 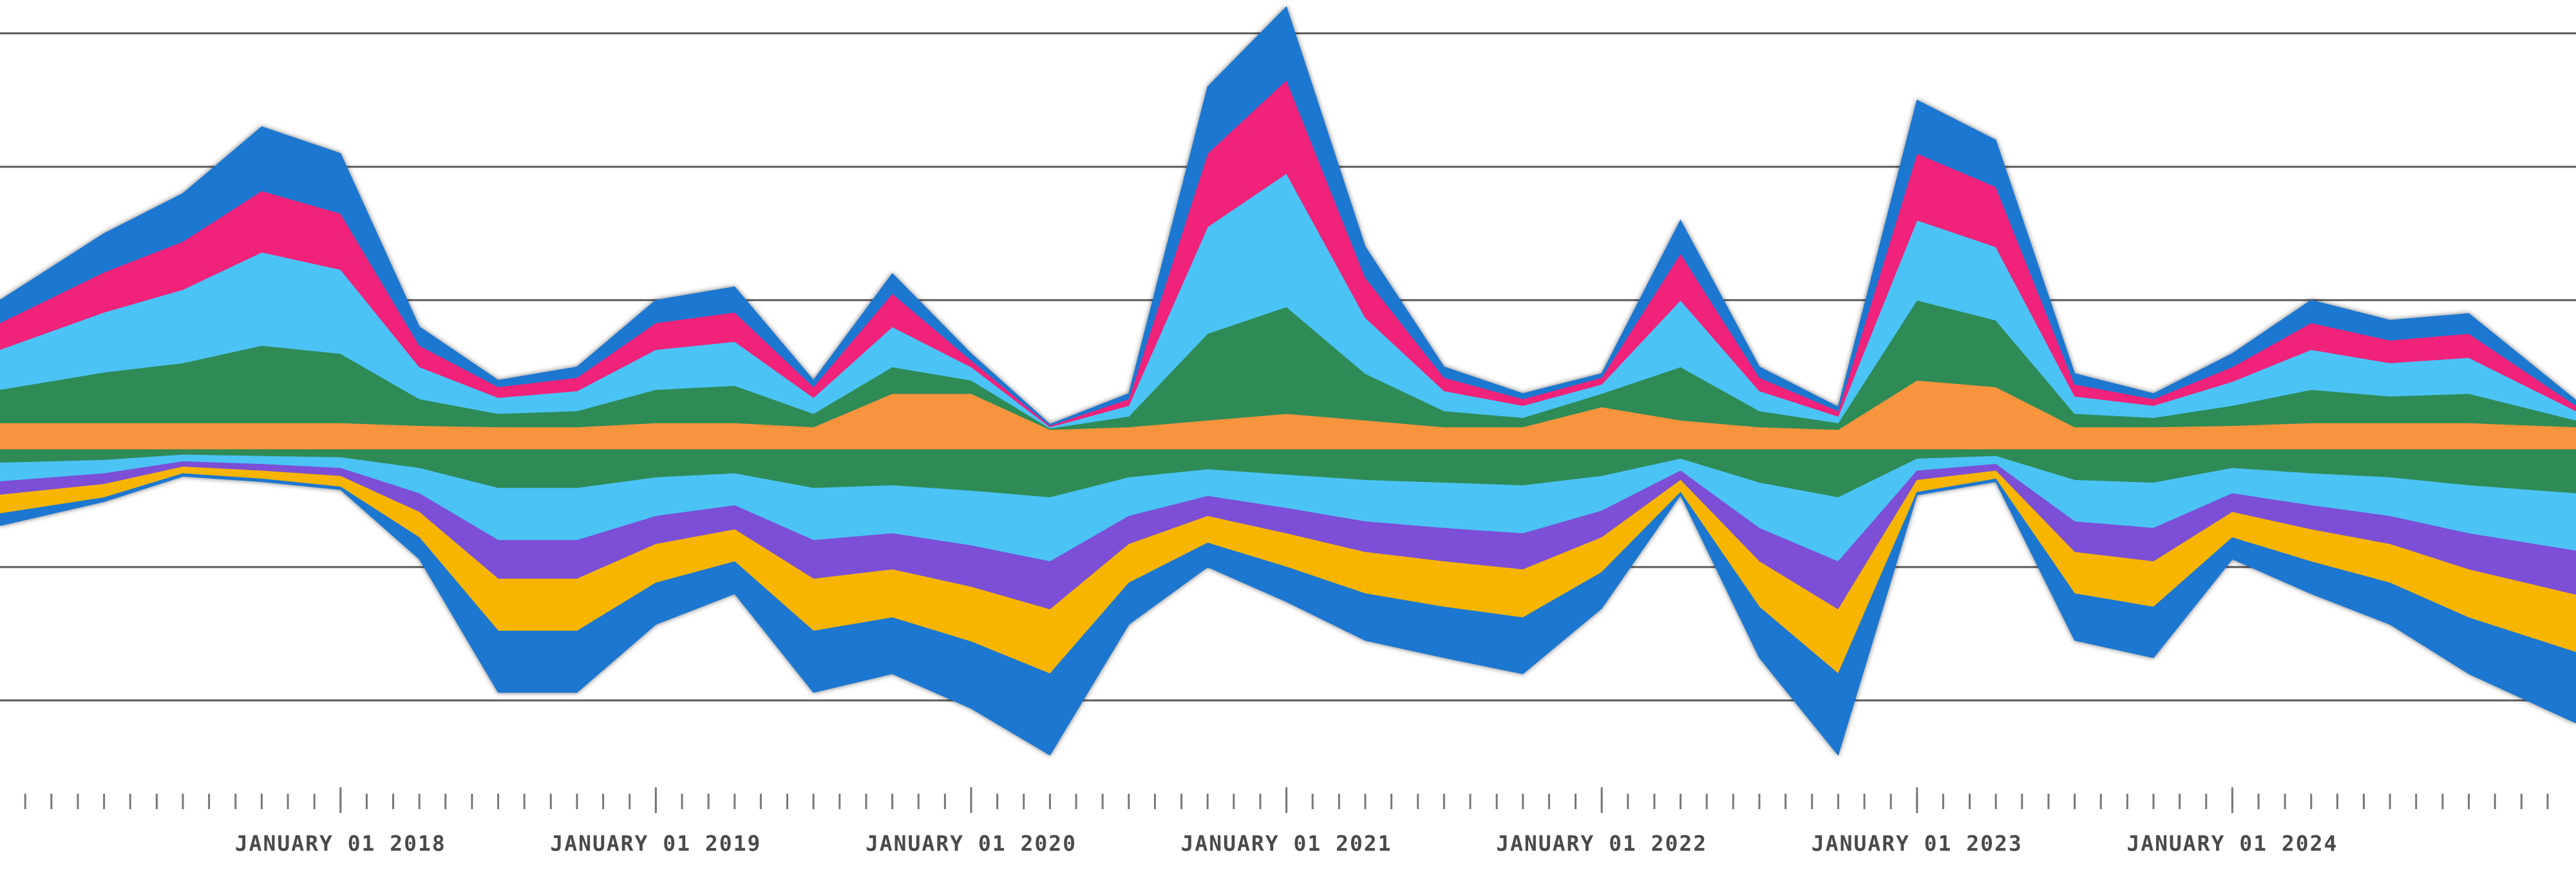 What do you see at coordinates (1288, 441) in the screenshot?
I see `stream-layer` at bounding box center [1288, 441].